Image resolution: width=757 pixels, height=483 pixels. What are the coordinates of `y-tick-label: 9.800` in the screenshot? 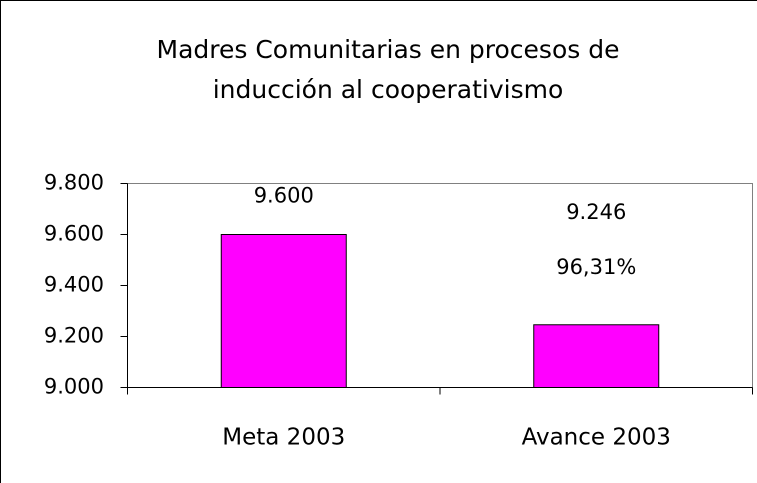 It's located at (74, 183).